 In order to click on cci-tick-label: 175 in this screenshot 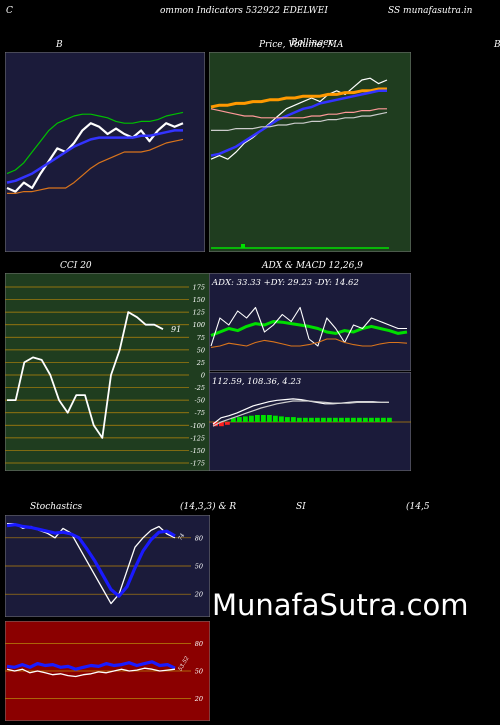, I will do `click(199, 288)`.